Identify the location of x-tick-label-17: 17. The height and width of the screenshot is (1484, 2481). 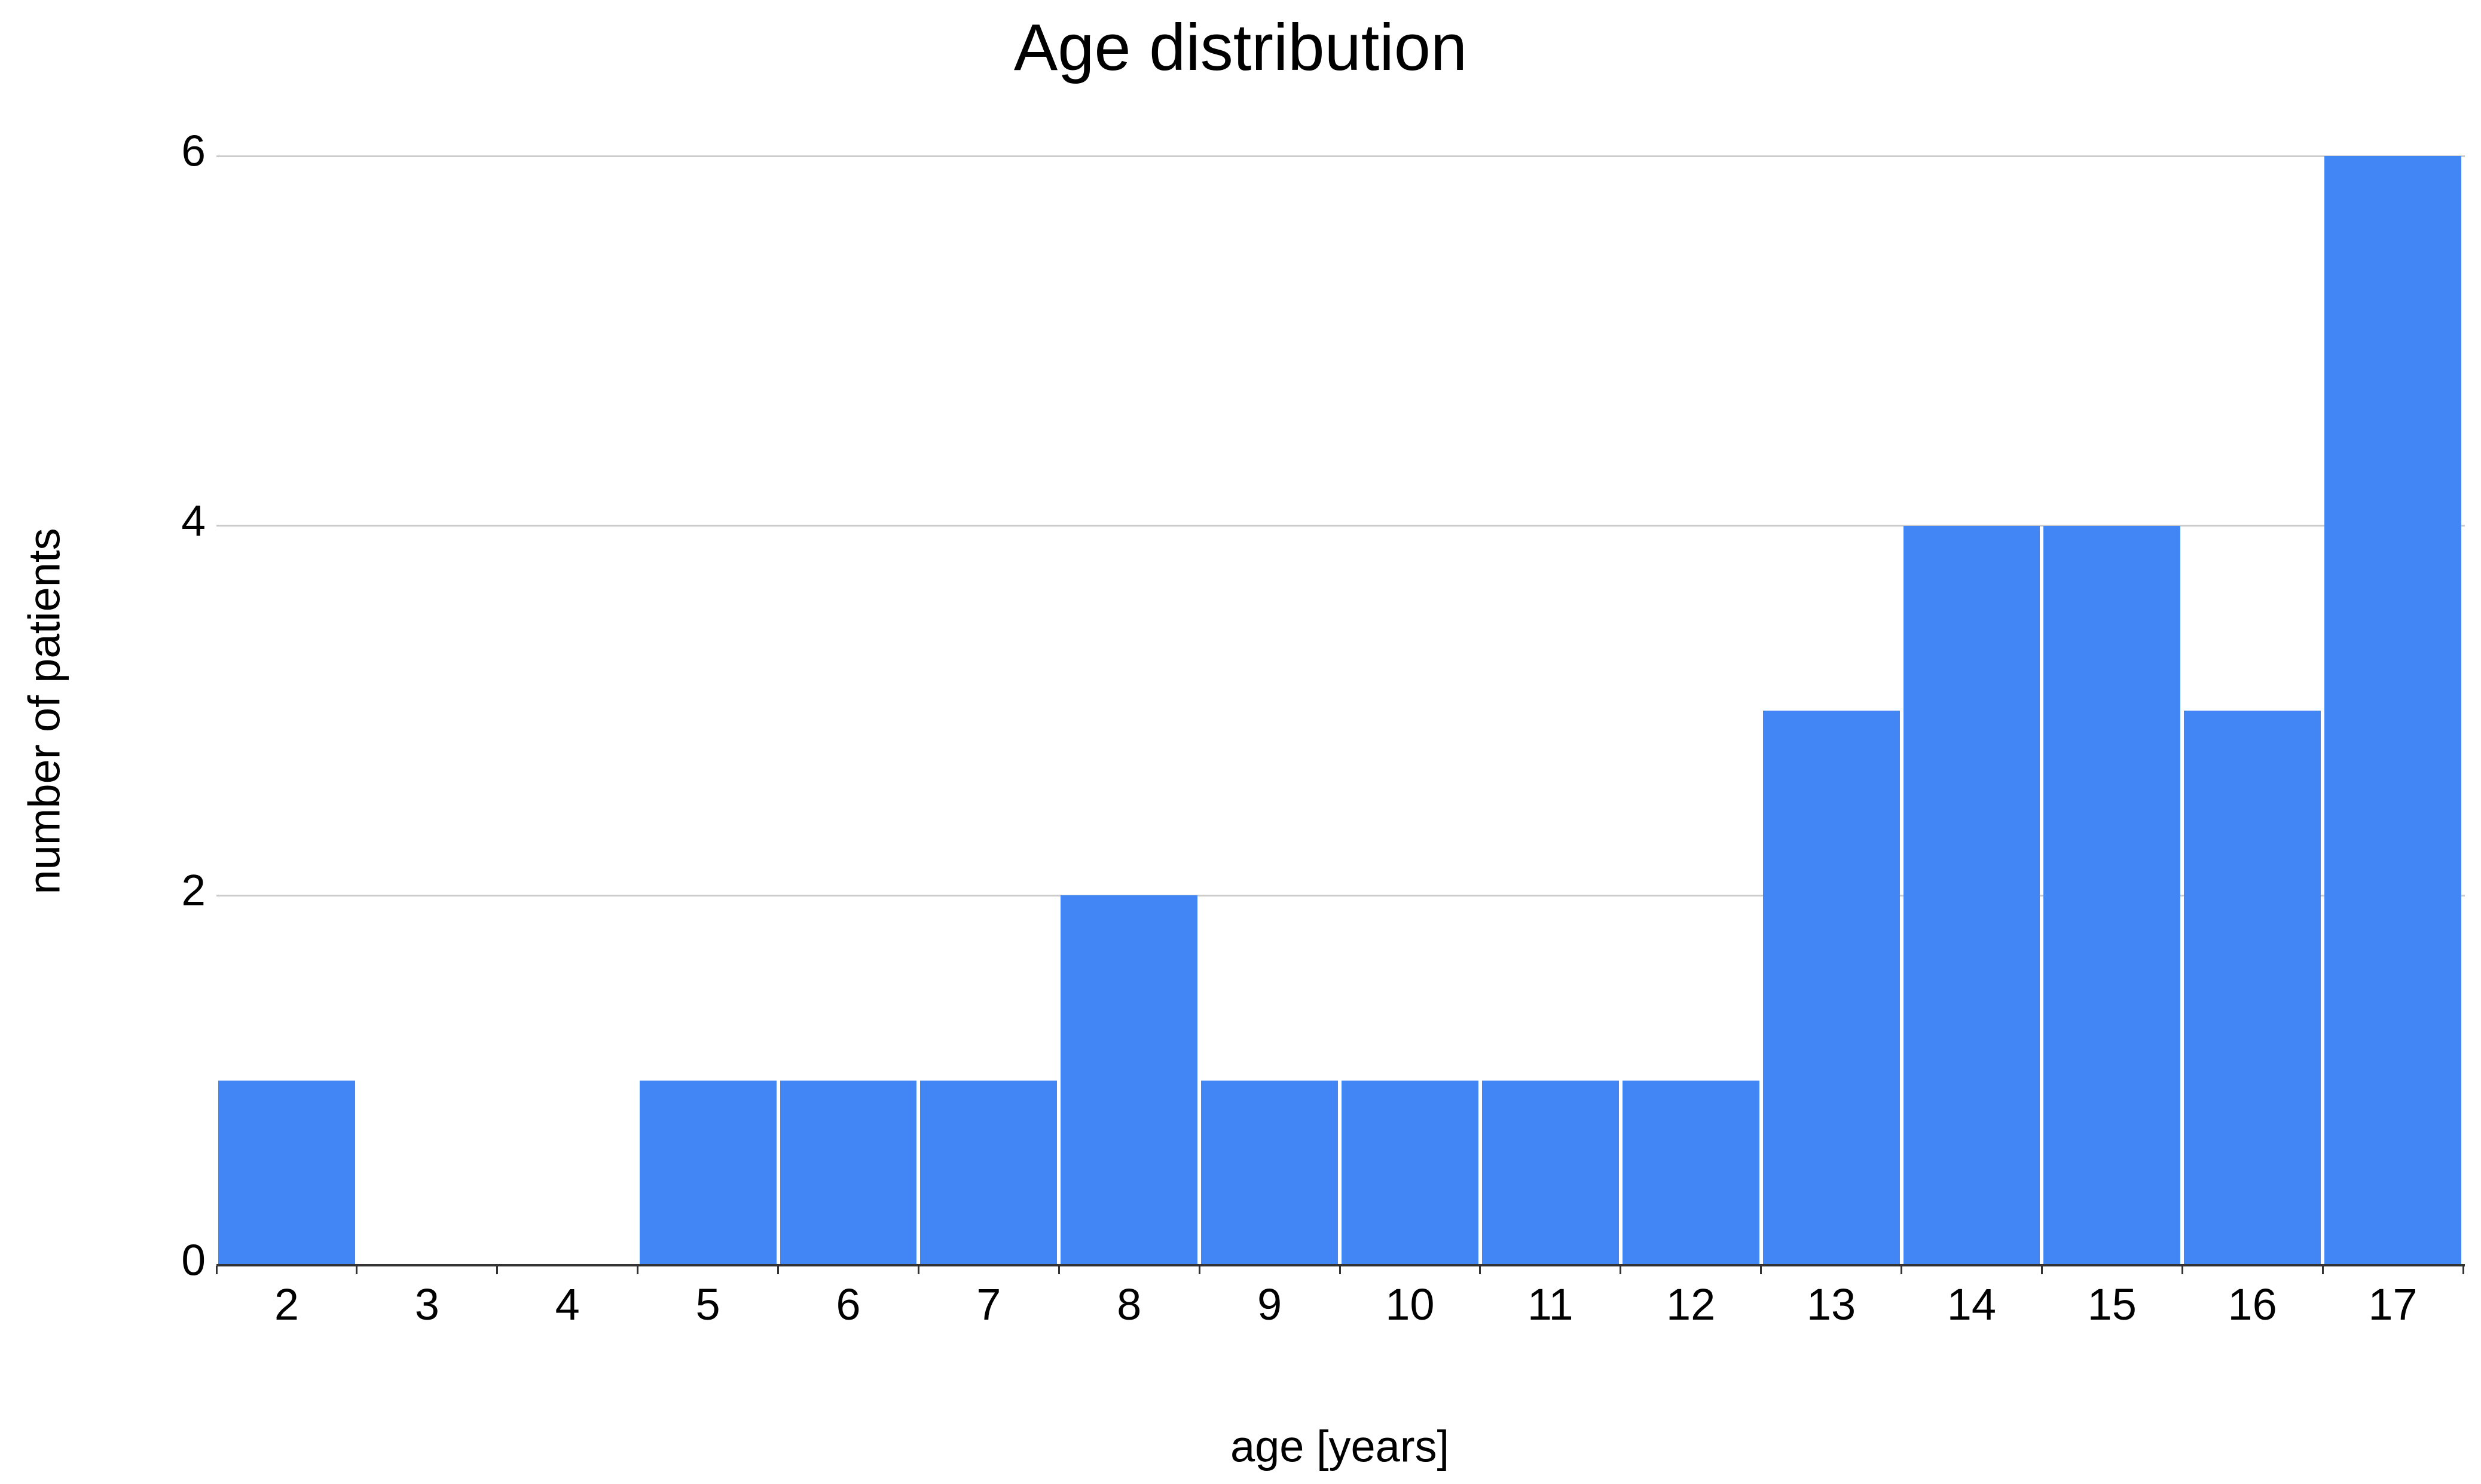
(2393, 1304).